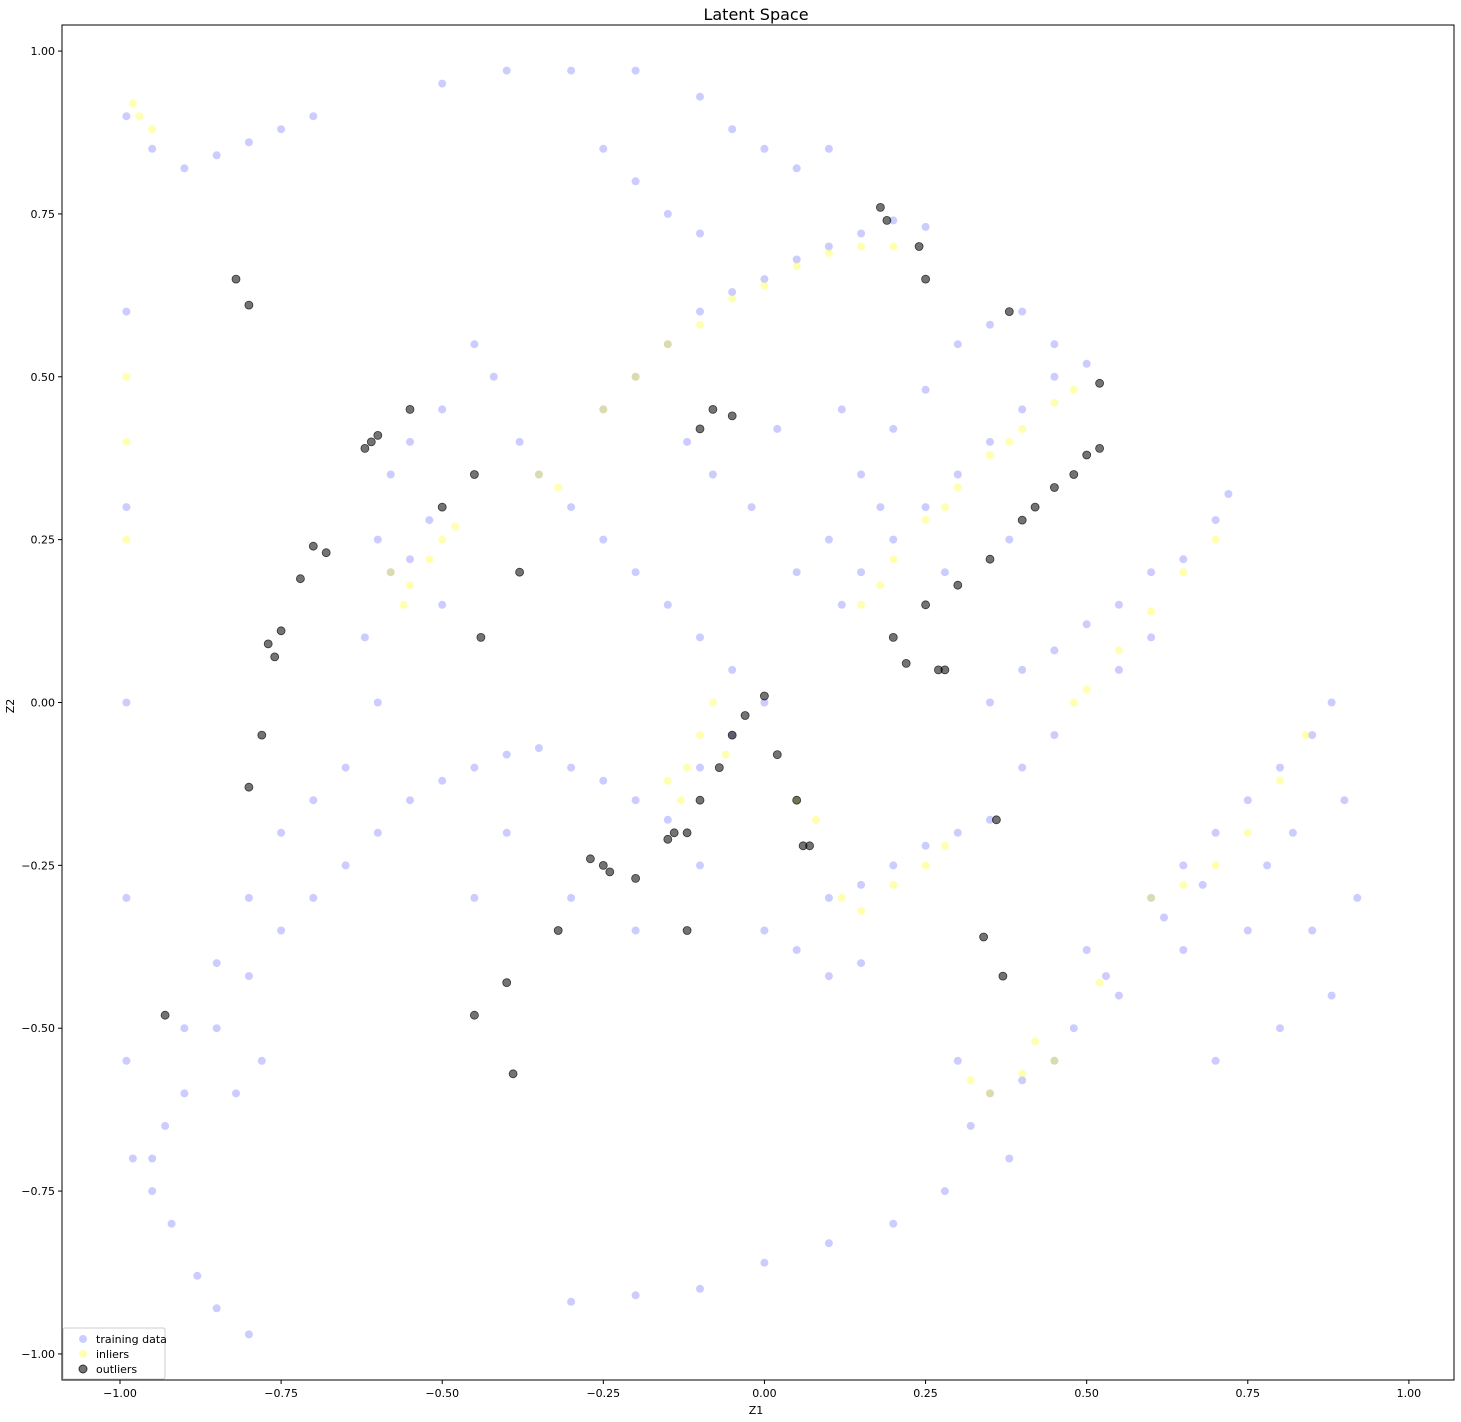 The height and width of the screenshot is (1422, 1461). I want to click on legend-label: training data, so click(131, 1339).